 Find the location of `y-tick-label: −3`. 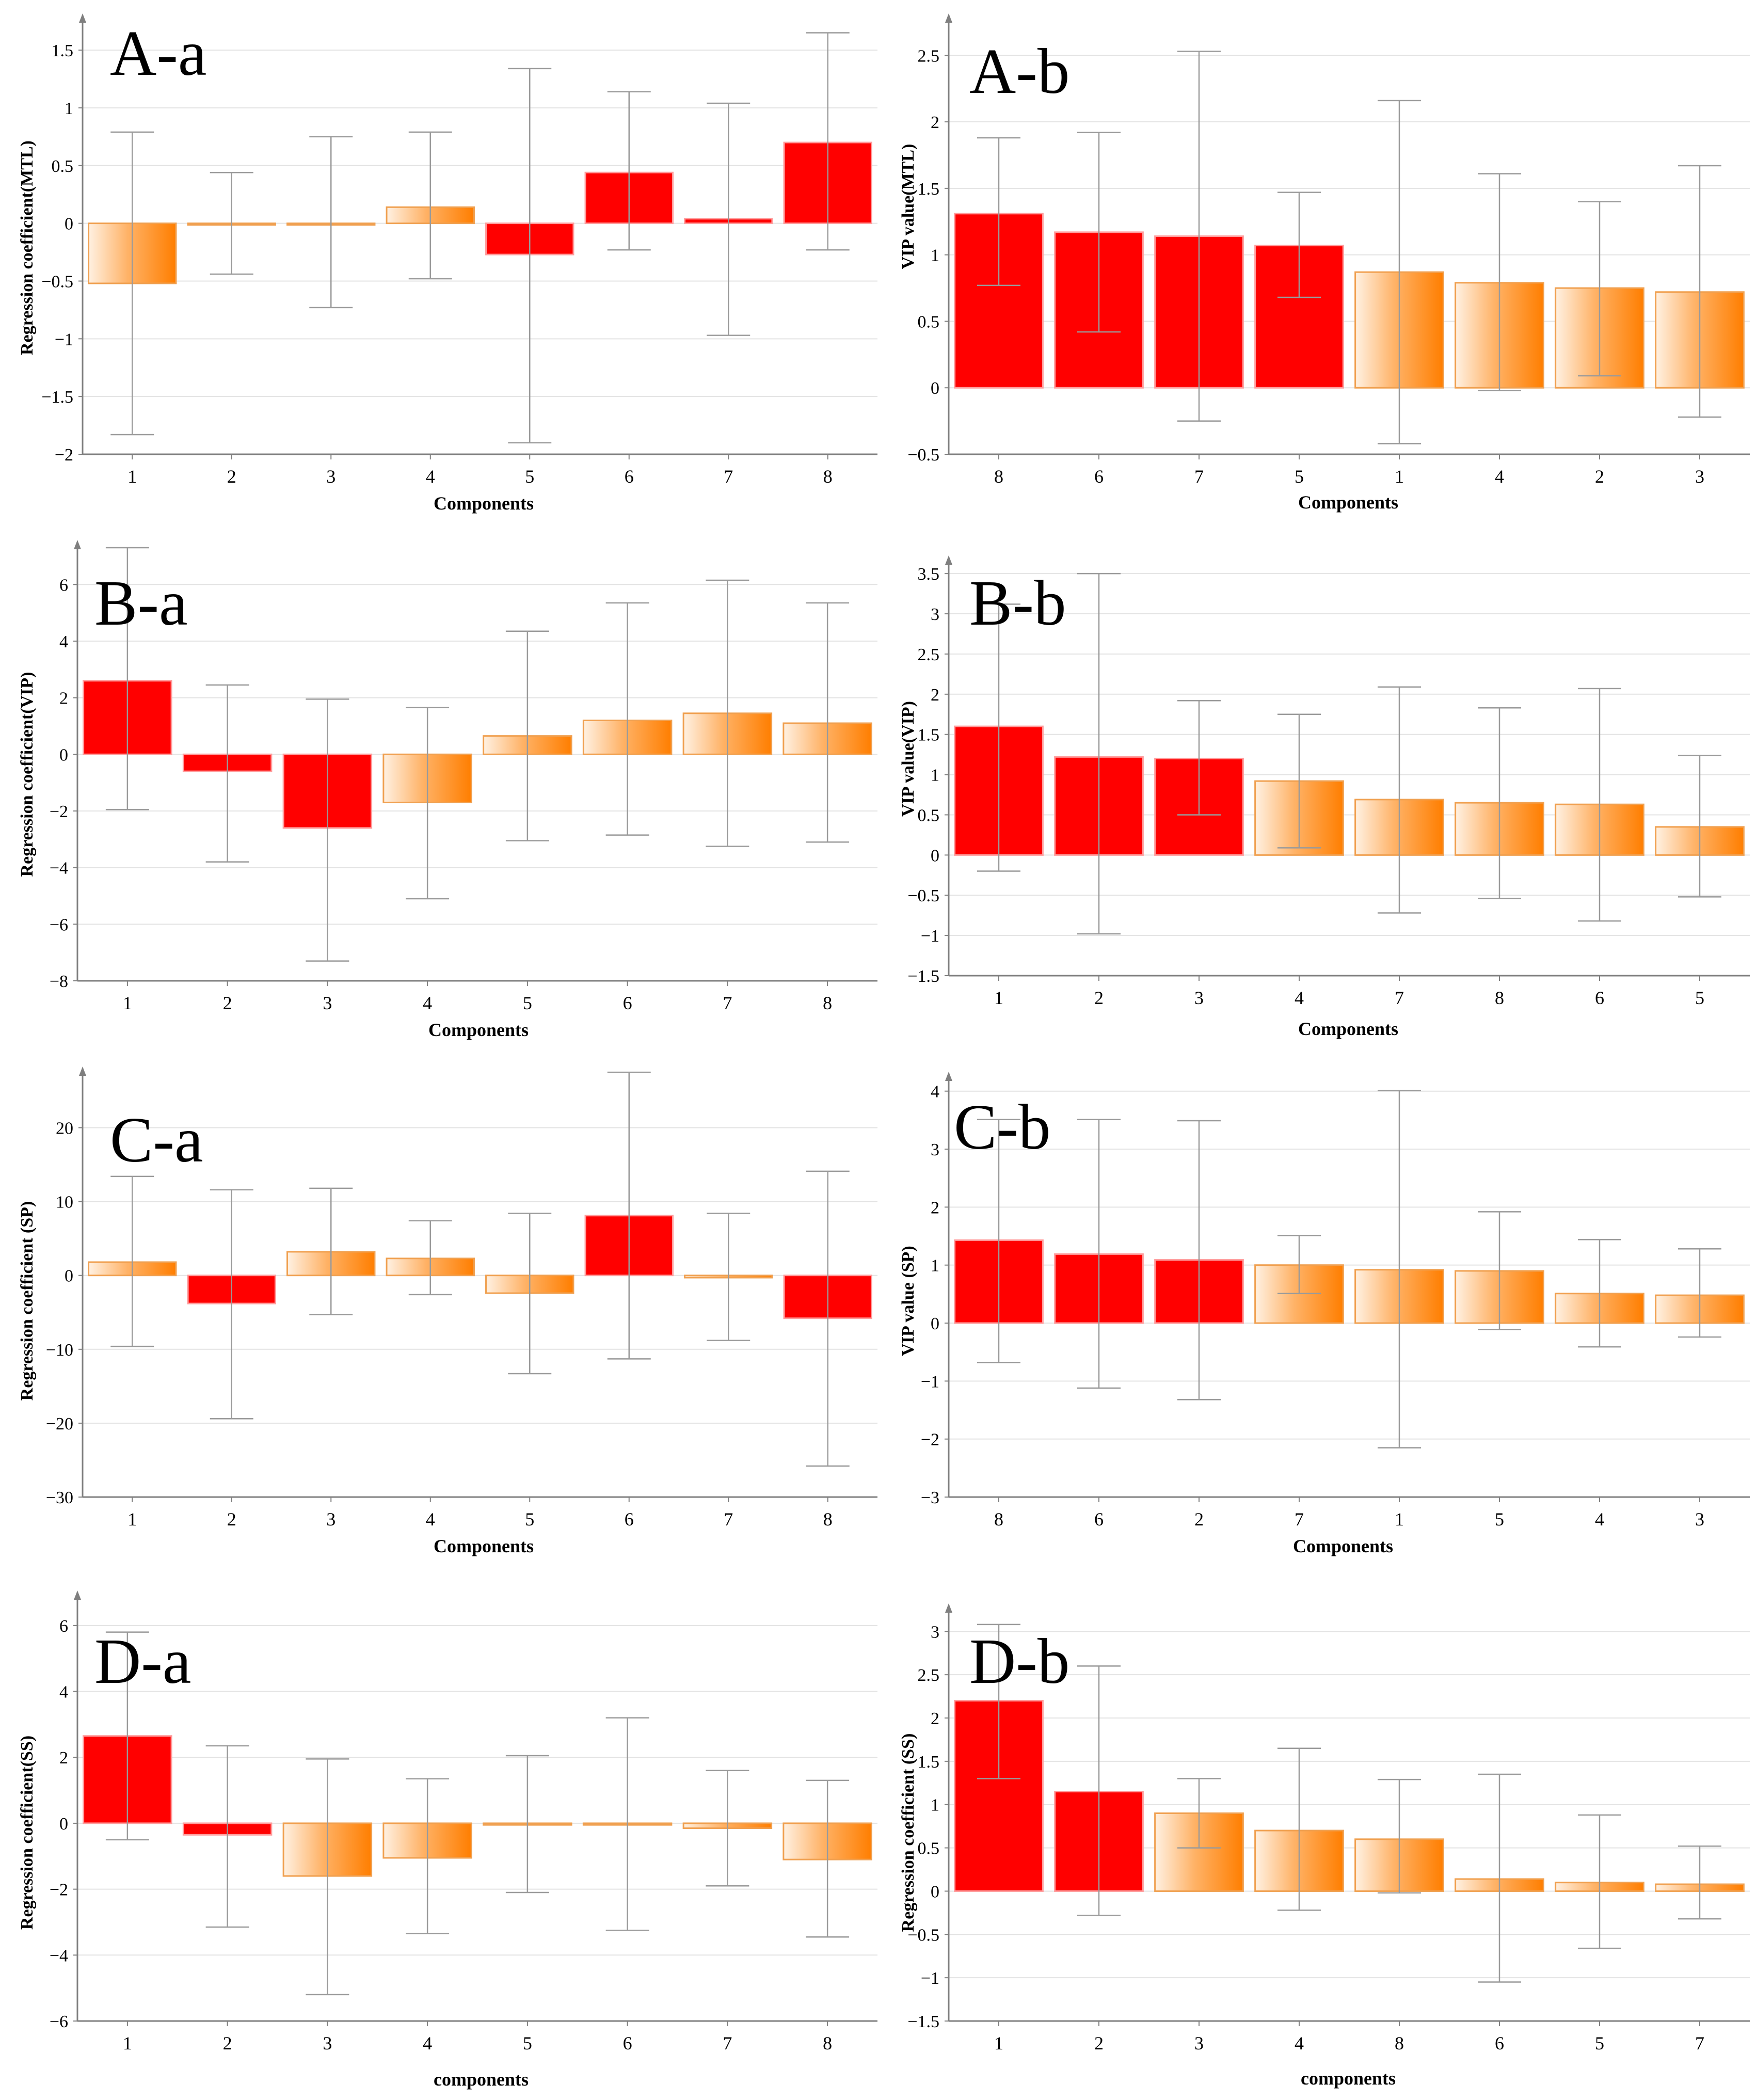

y-tick-label: −3 is located at coordinates (930, 1497).